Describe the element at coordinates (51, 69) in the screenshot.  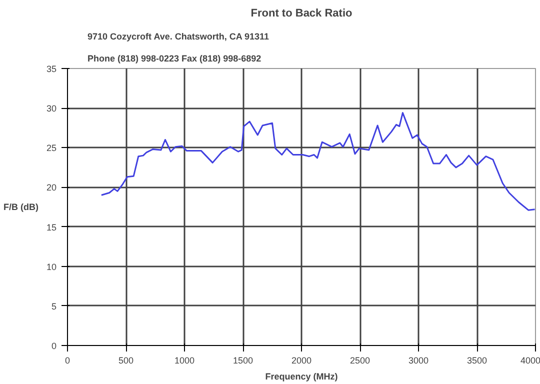
I see `y-tick-label: 35` at that location.